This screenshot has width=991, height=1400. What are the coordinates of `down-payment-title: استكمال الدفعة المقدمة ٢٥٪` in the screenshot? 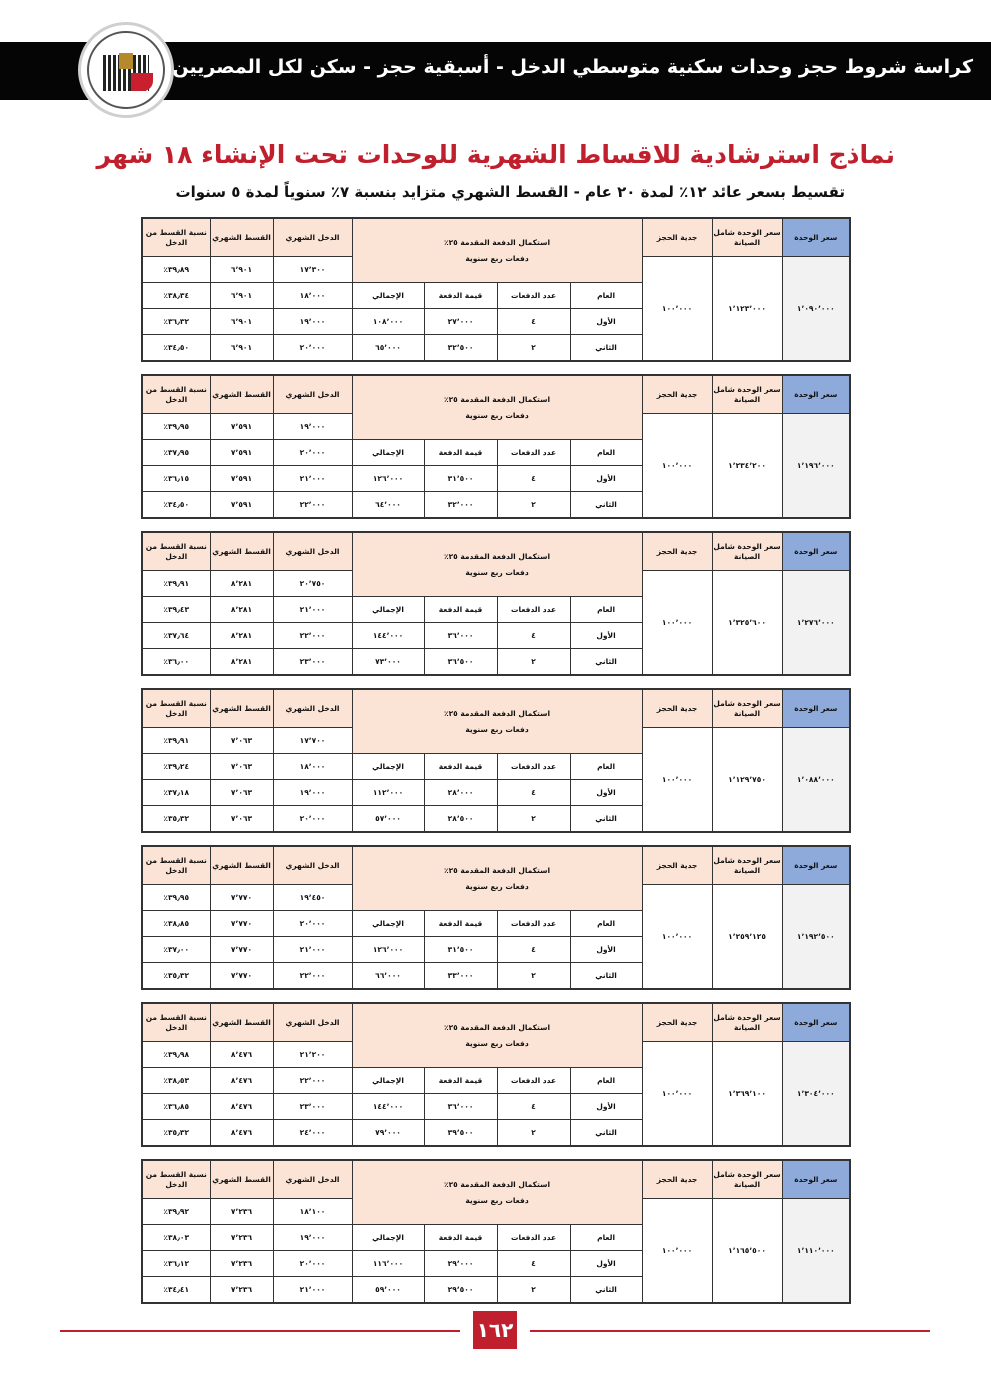 It's located at (497, 870).